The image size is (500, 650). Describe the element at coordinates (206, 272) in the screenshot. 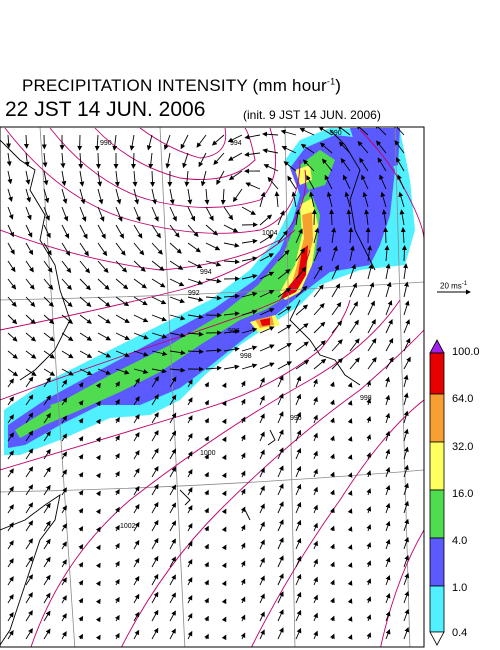

I see `isobar-label: 994` at that location.